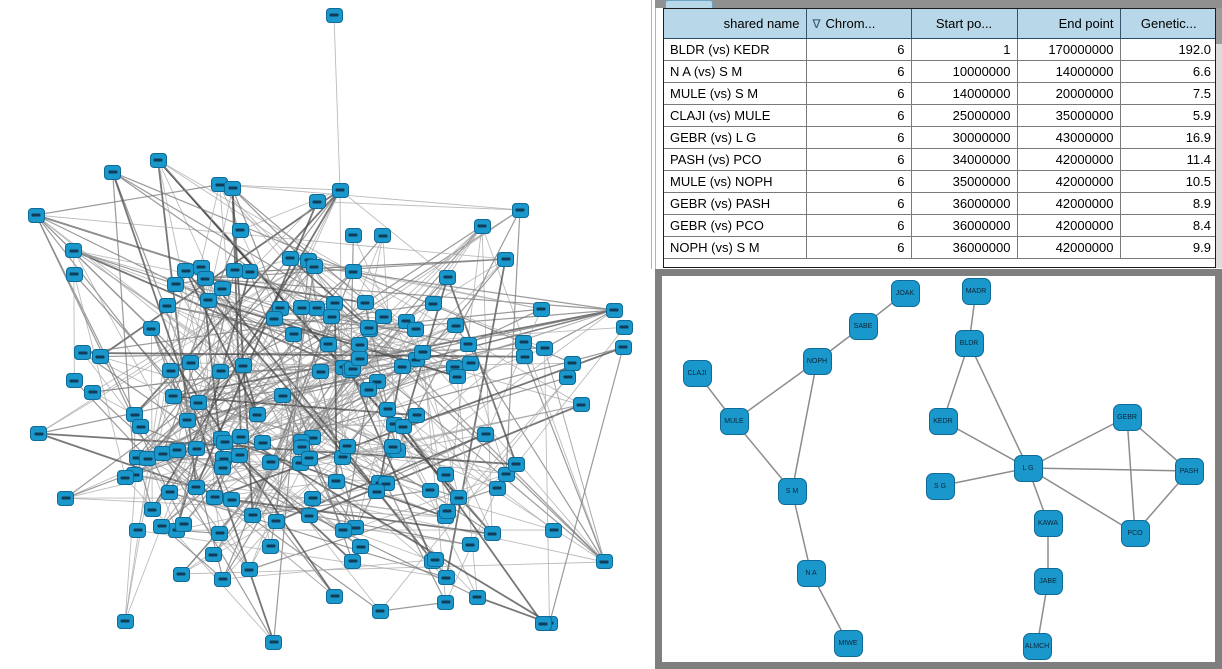 This screenshot has width=1222, height=669. What do you see at coordinates (1219, 138) in the screenshot?
I see `table-scrollbar` at bounding box center [1219, 138].